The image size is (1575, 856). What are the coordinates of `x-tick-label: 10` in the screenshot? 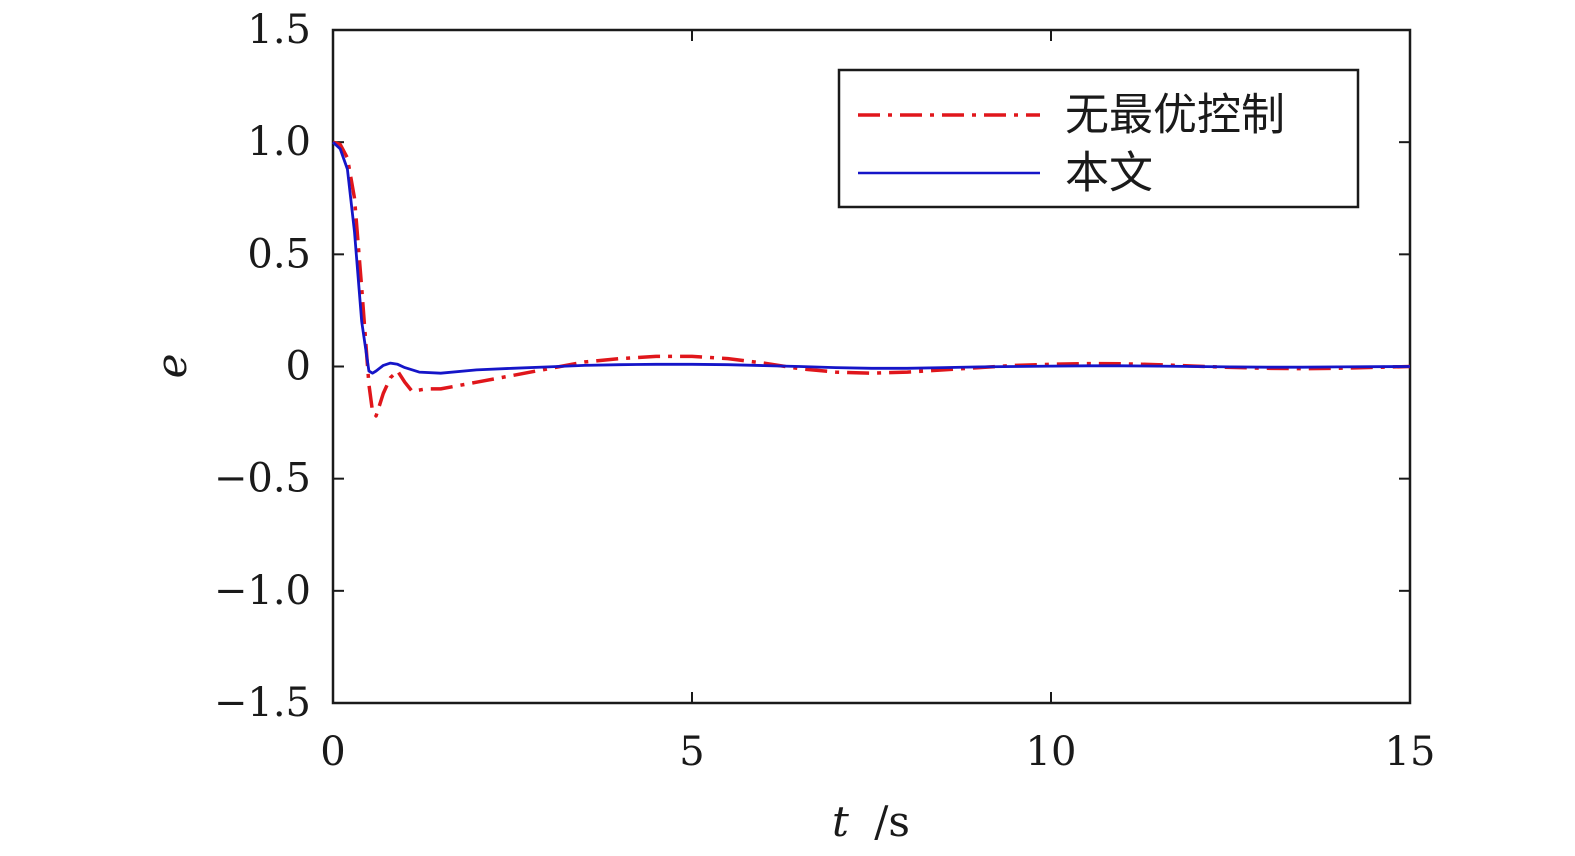 It's located at (1051, 752).